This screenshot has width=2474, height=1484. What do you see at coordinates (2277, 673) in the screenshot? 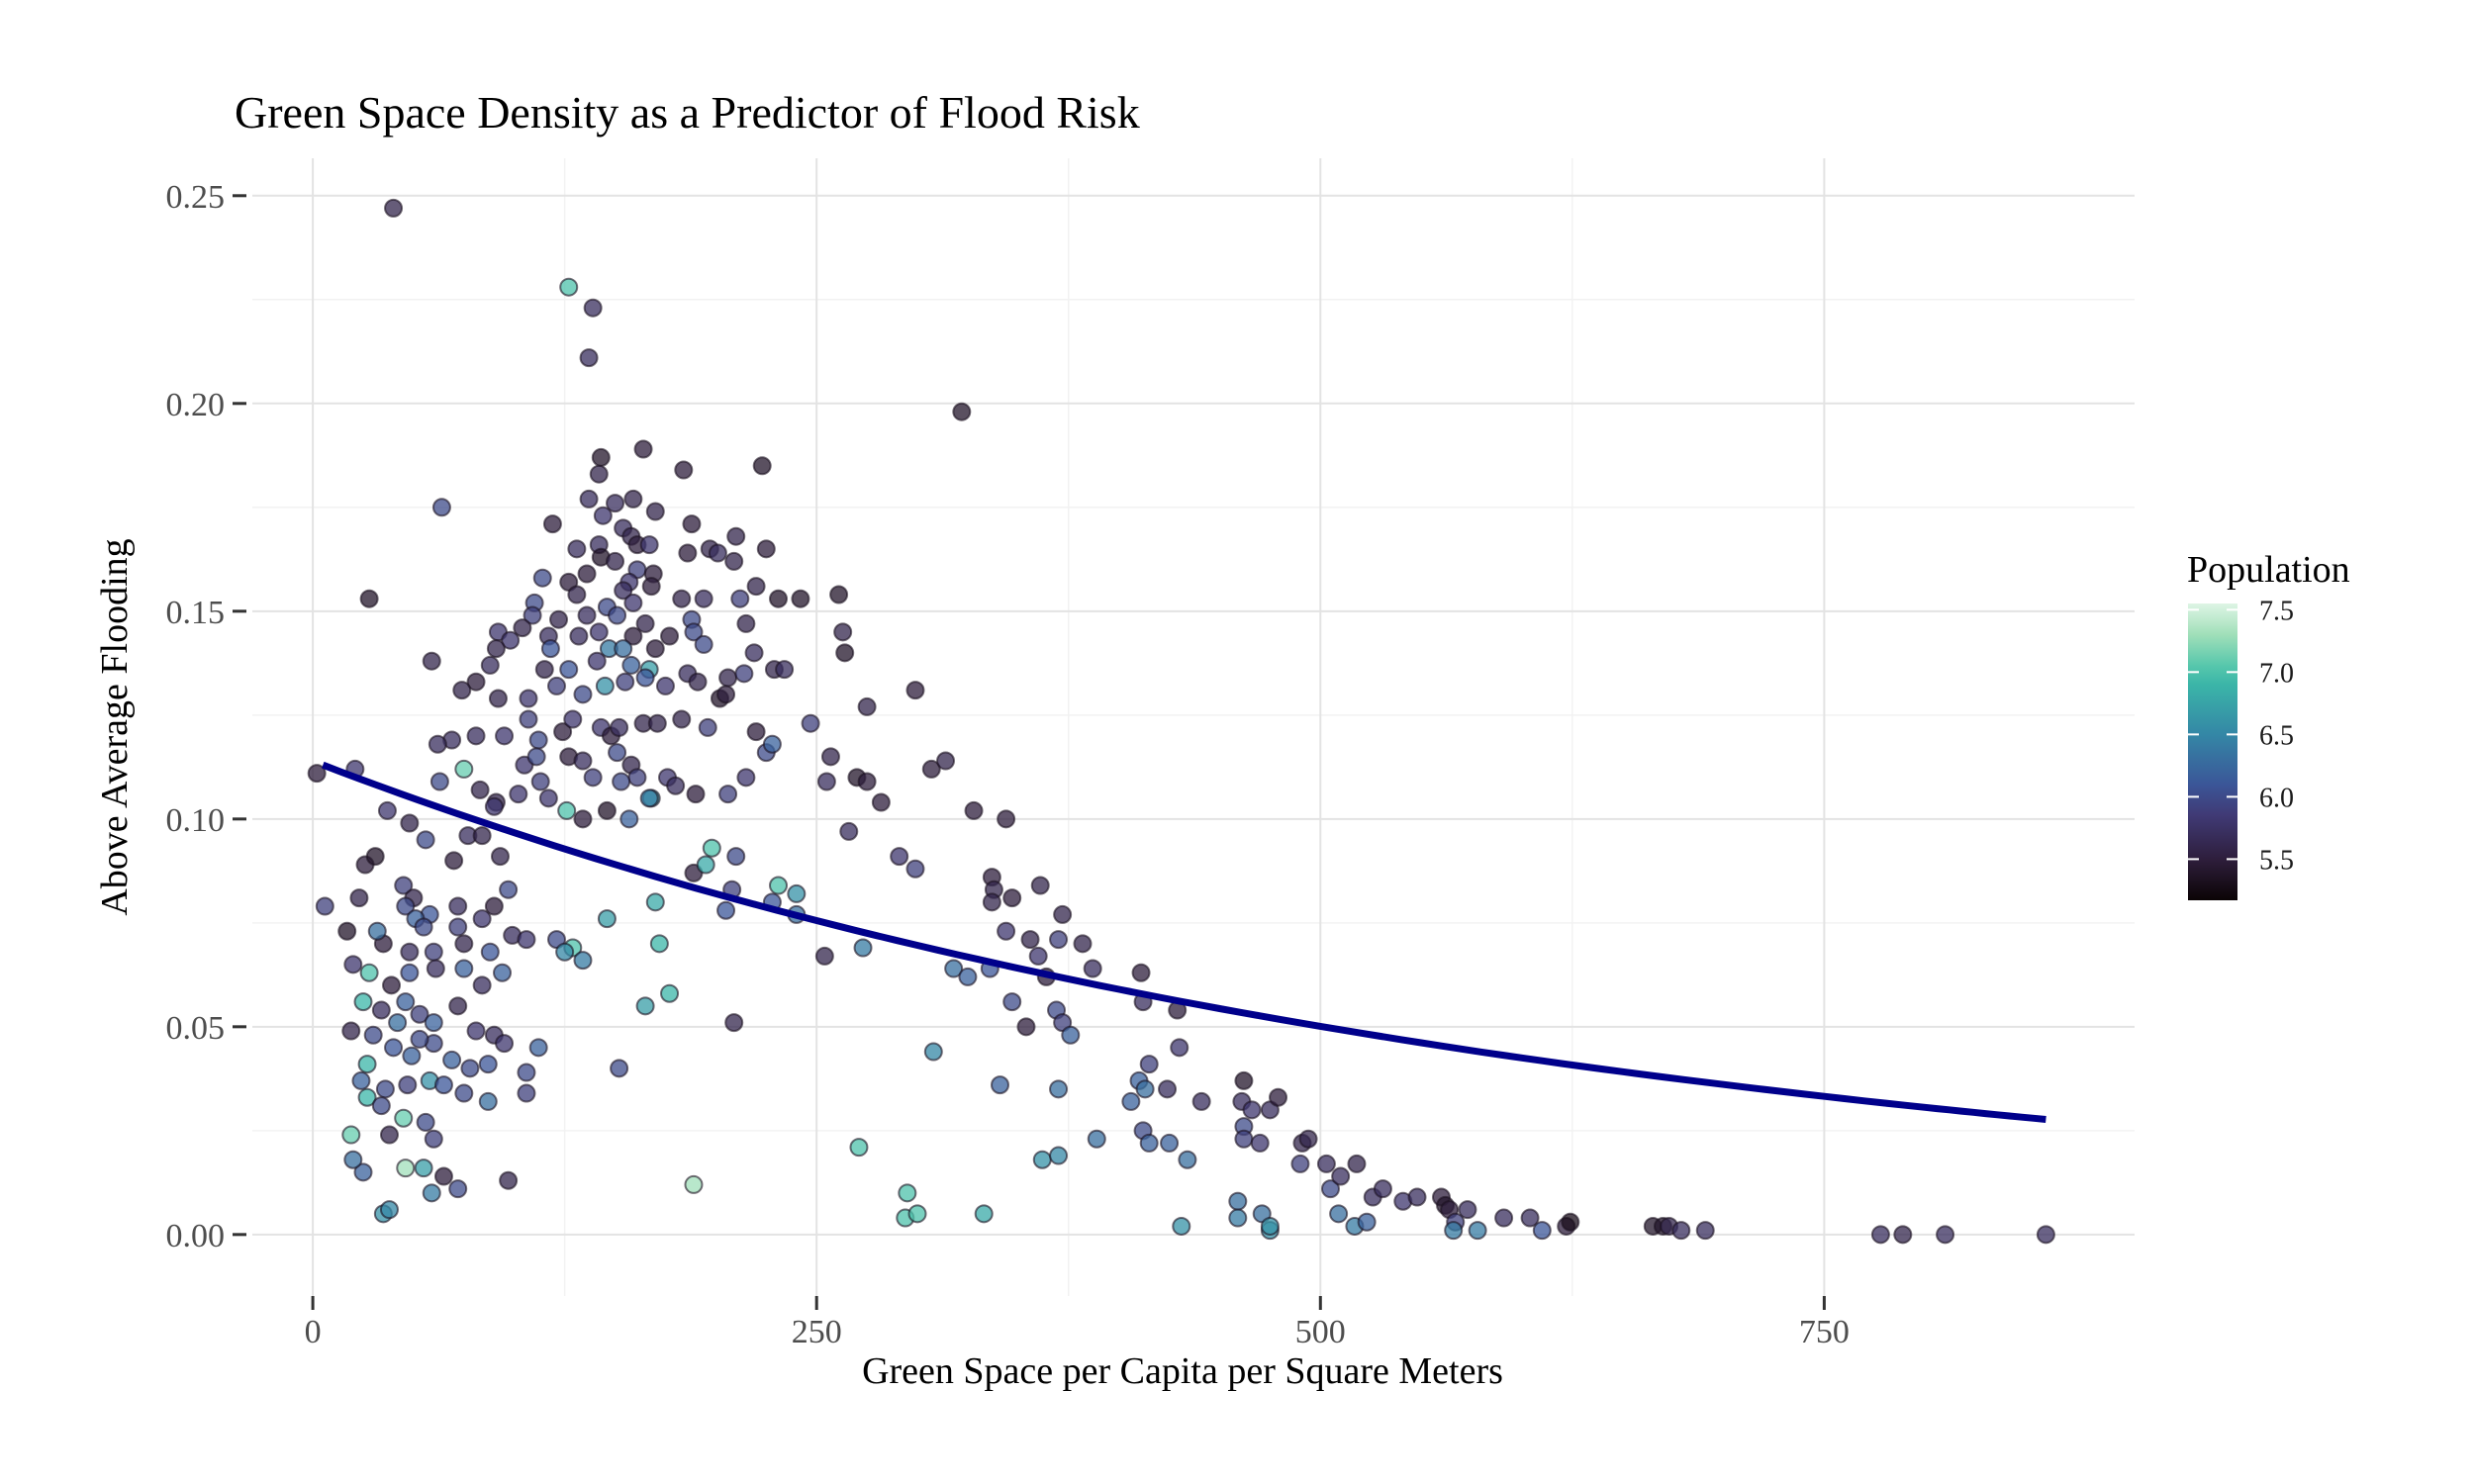
I see `legend-tick-label: 7.0` at bounding box center [2277, 673].